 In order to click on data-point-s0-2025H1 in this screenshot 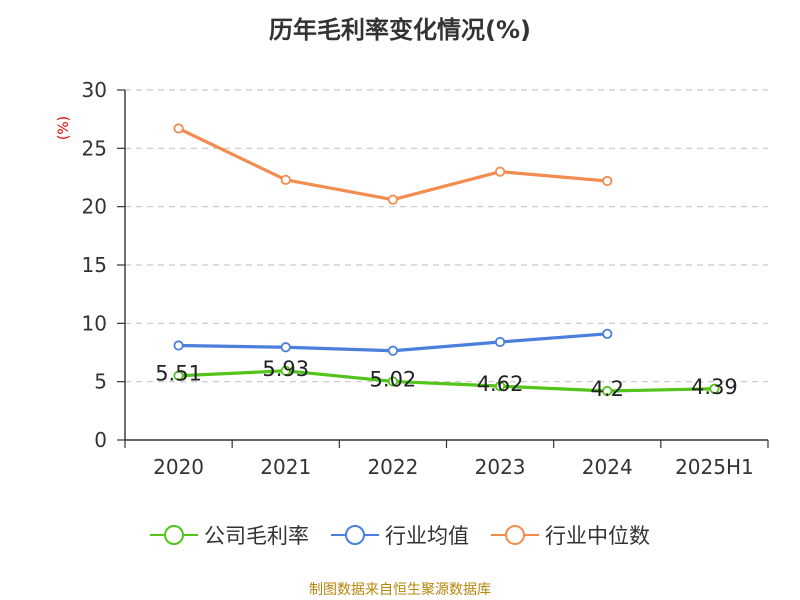, I will do `click(714, 388)`.